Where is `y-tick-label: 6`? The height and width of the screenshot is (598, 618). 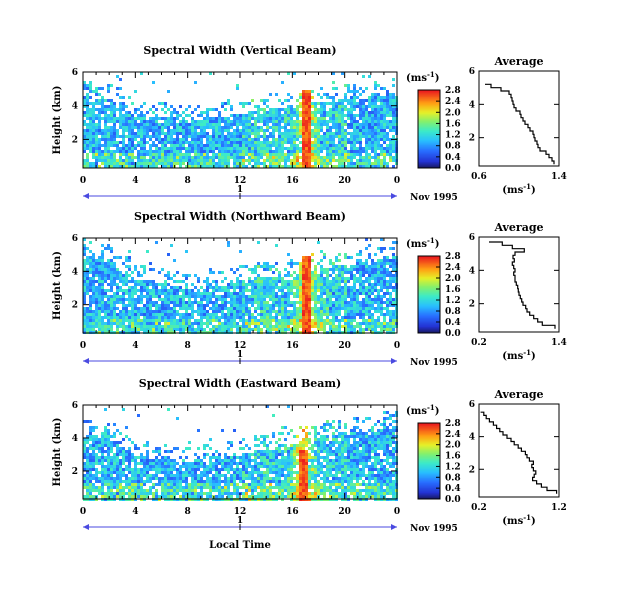 y-tick-label: 6 is located at coordinates (75, 239).